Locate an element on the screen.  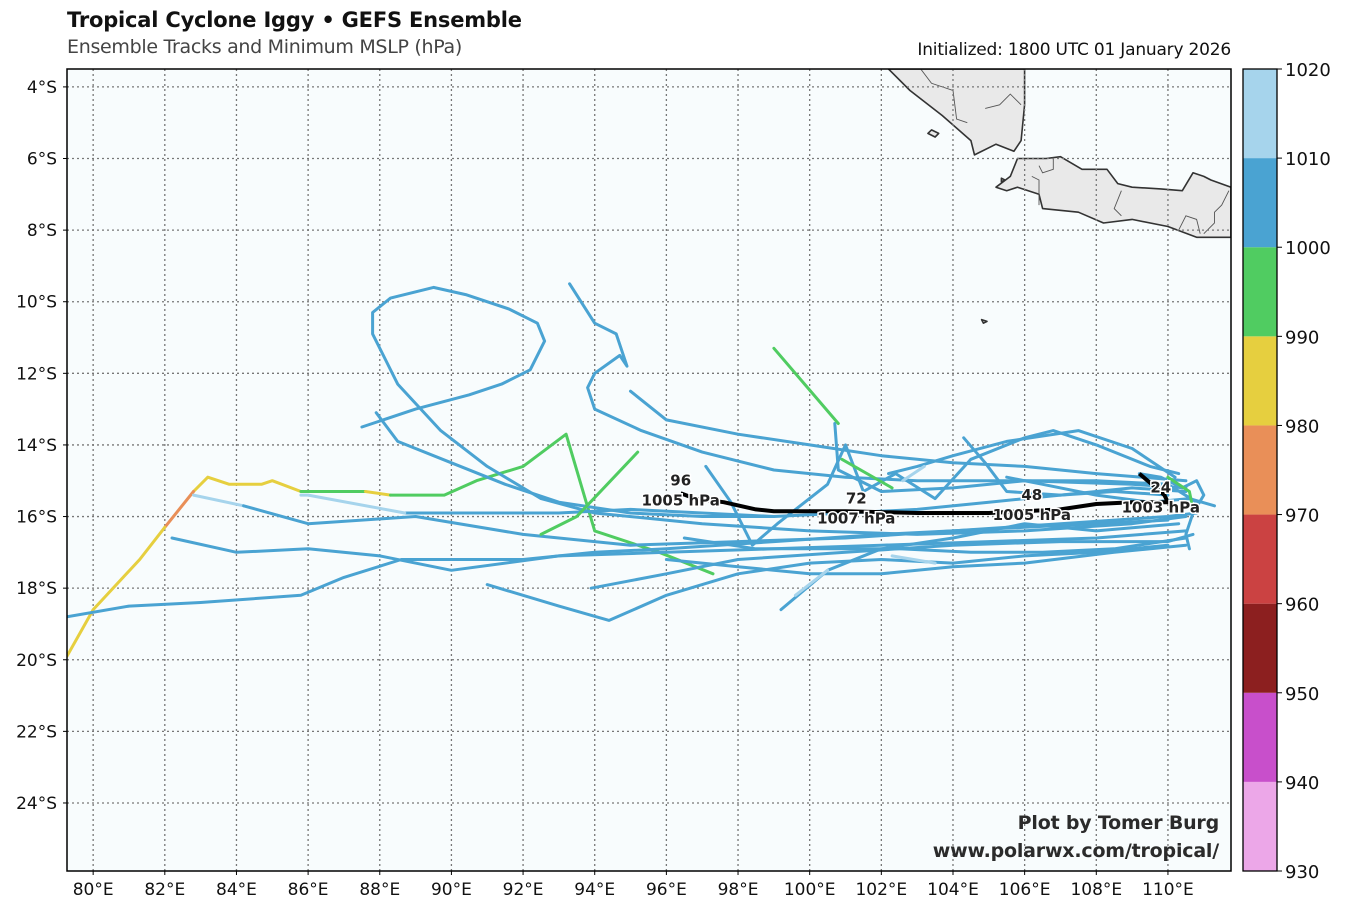
x-tick-label: 100°E is located at coordinates (810, 890).